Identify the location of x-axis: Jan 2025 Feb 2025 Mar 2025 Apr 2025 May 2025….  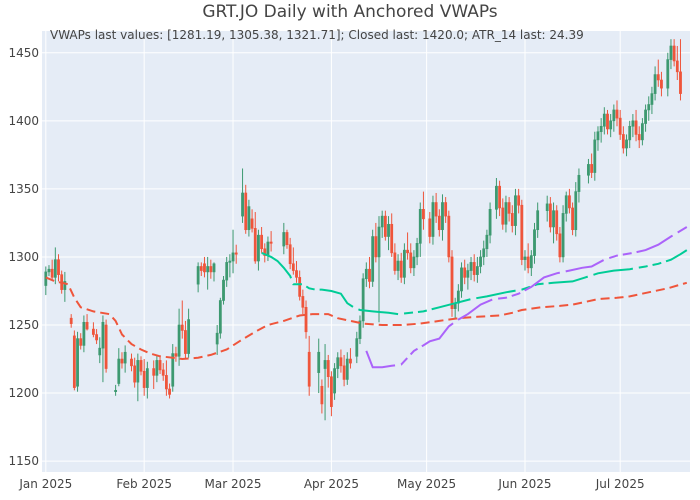
(331, 484).